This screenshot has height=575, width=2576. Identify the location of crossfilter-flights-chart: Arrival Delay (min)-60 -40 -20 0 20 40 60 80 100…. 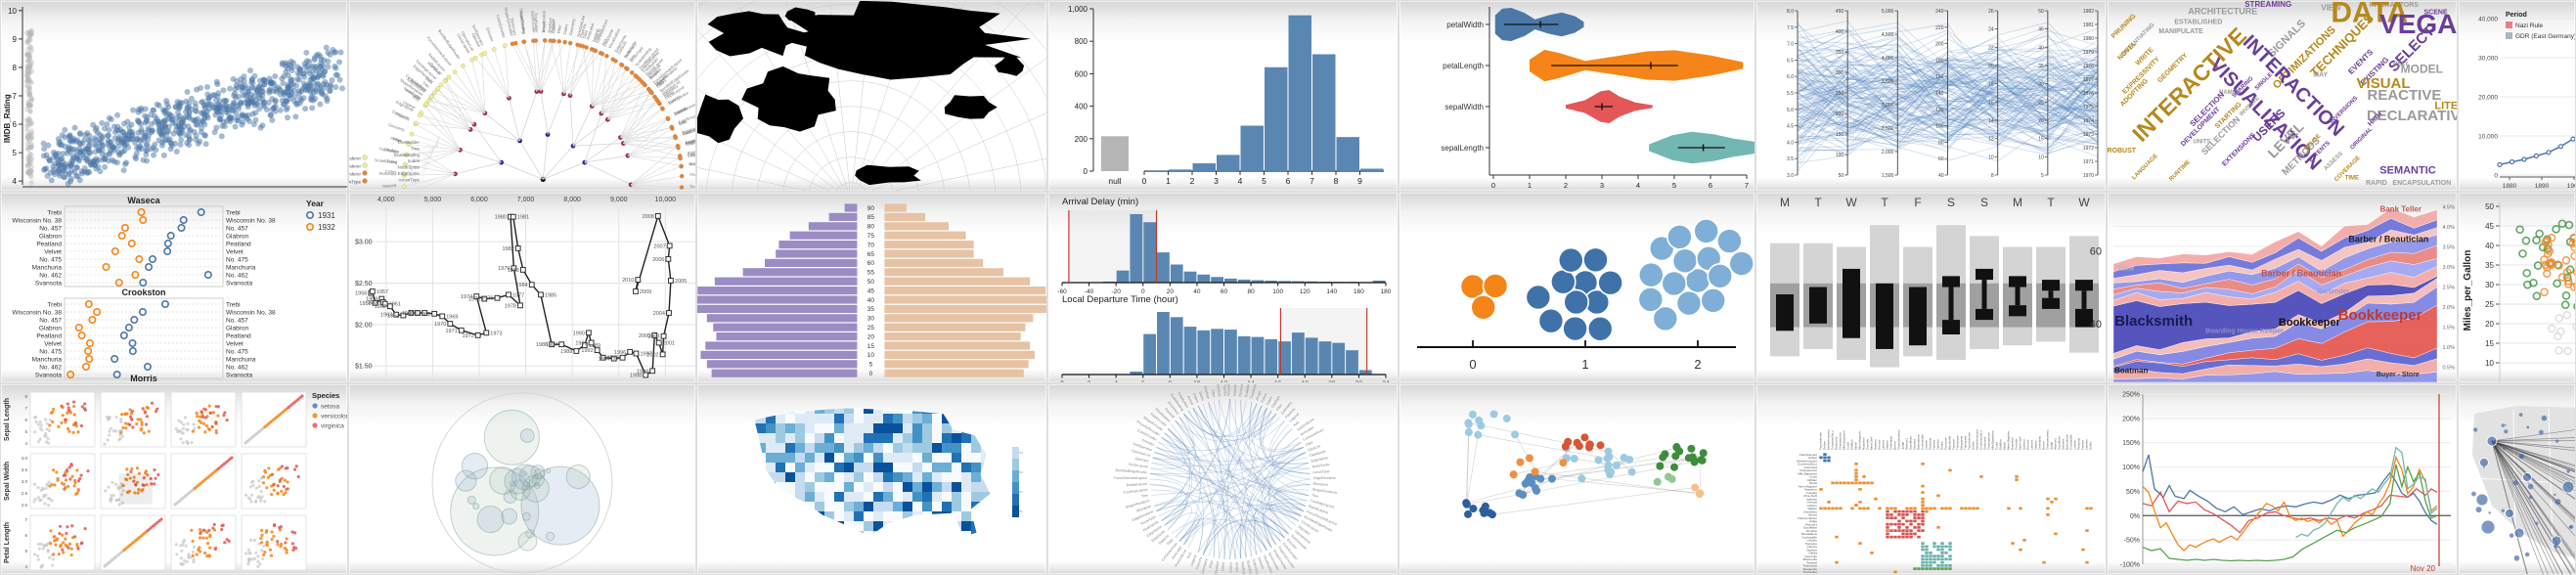
(1224, 289).